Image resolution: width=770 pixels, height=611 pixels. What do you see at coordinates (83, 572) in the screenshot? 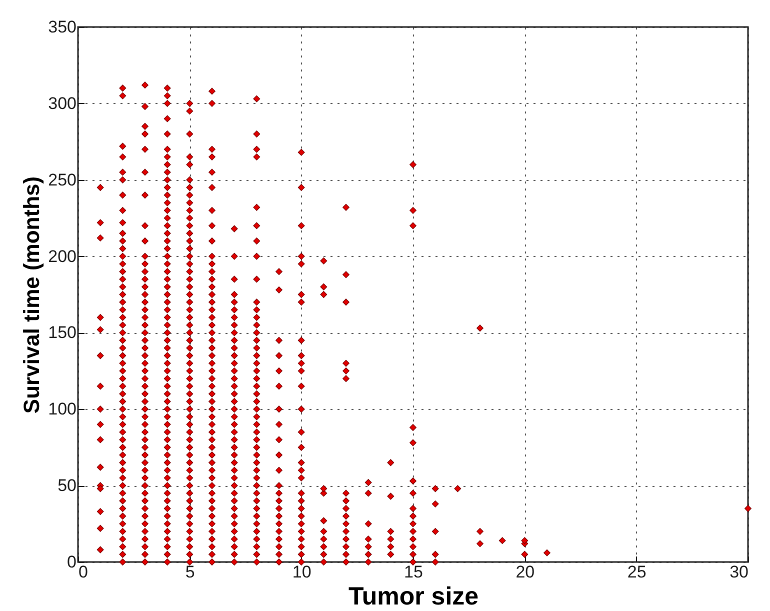
I see `x-tick-label: 0` at bounding box center [83, 572].